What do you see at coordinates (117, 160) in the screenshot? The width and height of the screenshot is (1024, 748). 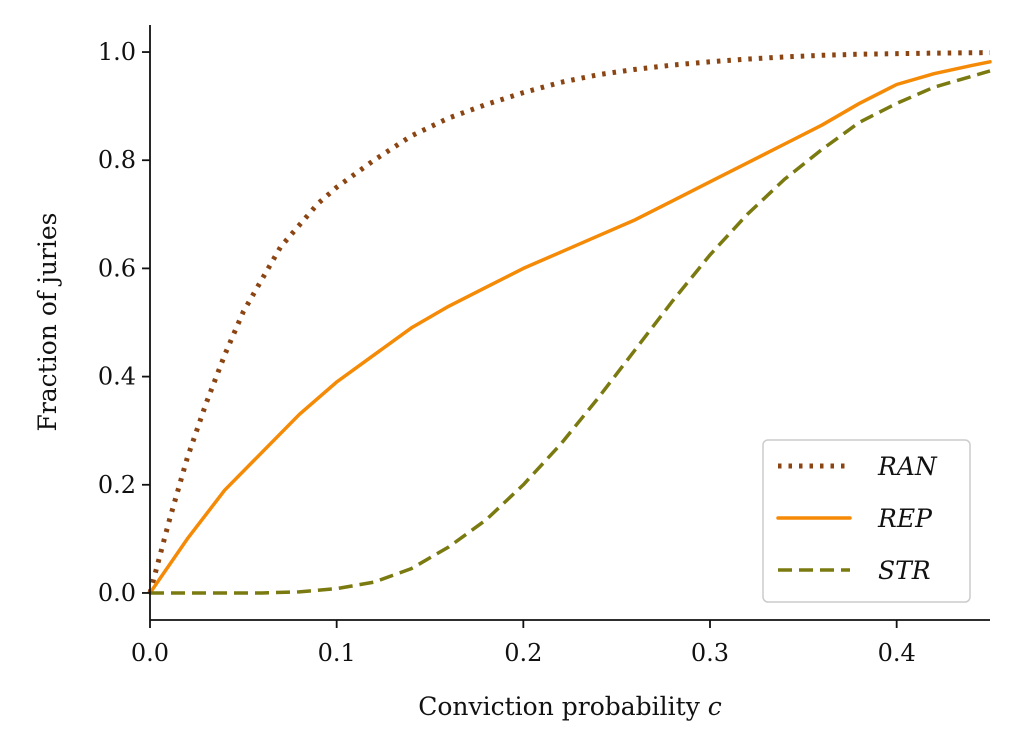 I see `y-tick-label: 0.8` at bounding box center [117, 160].